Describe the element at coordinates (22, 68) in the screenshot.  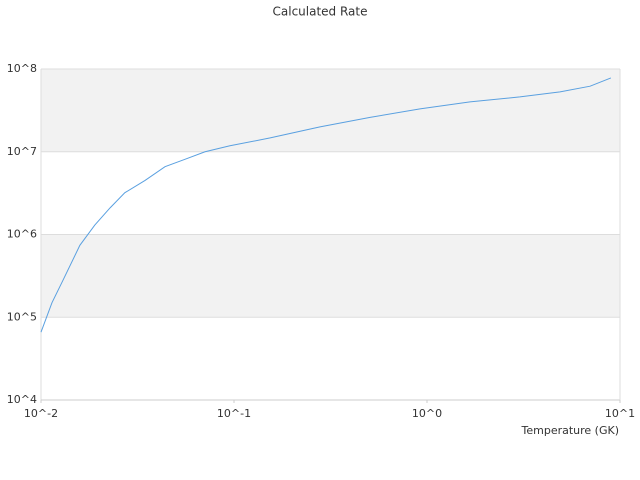
I see `y-tick-label: 10^8` at that location.